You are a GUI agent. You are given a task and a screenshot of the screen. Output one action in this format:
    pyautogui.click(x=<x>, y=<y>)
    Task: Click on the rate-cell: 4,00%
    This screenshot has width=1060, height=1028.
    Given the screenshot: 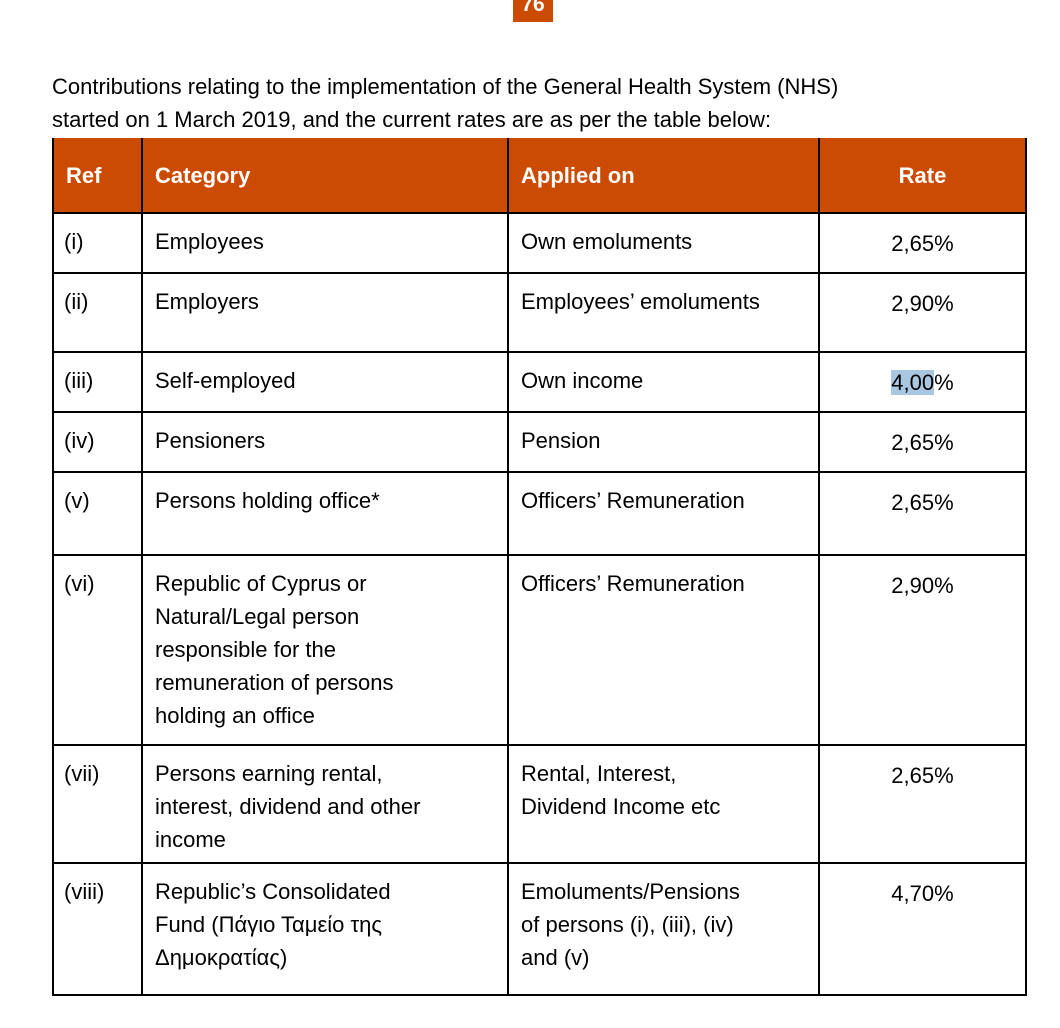 What is the action you would take?
    pyautogui.click(x=922, y=382)
    